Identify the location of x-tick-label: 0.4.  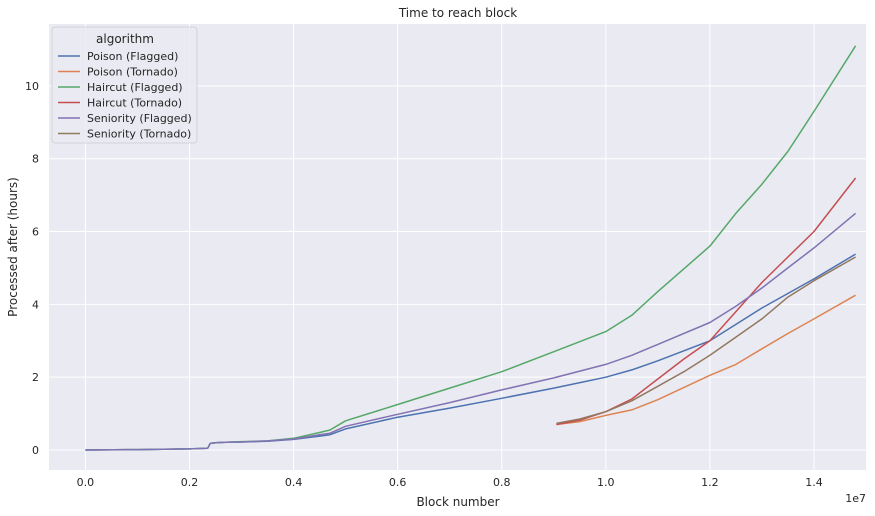
(294, 482).